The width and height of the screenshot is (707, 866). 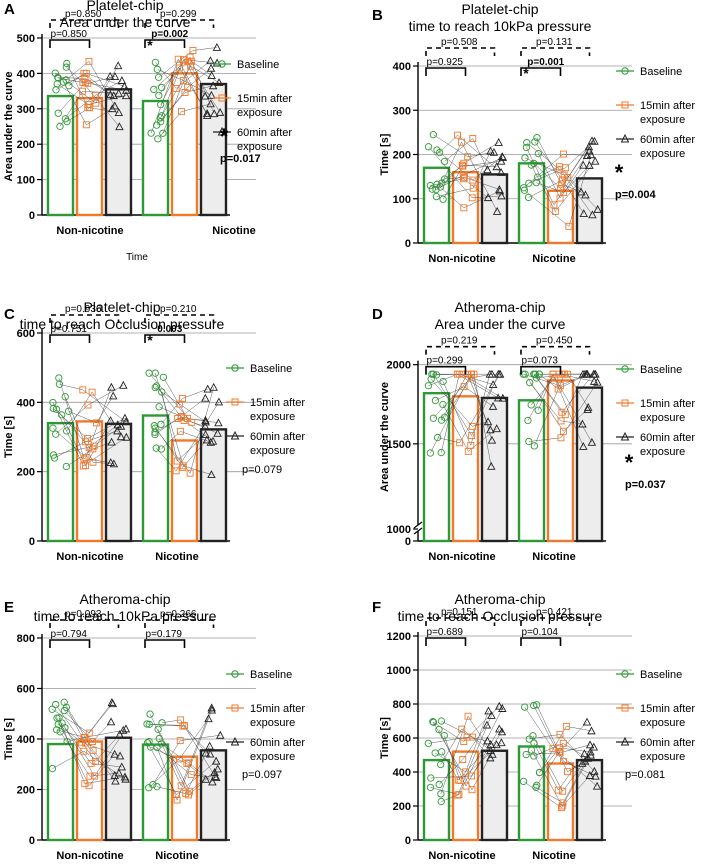 I want to click on panel-letter: D, so click(x=377, y=314).